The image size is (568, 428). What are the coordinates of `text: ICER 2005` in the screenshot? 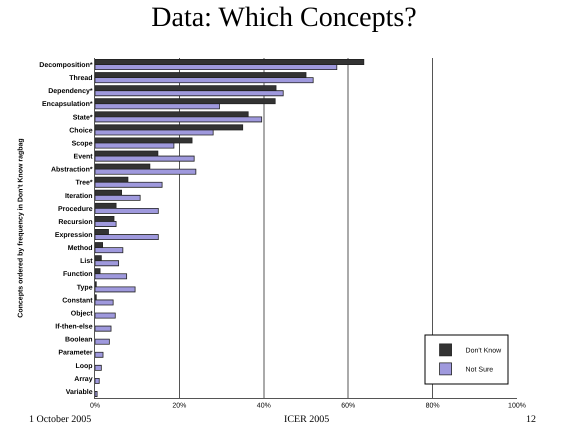 It's located at (307, 419).